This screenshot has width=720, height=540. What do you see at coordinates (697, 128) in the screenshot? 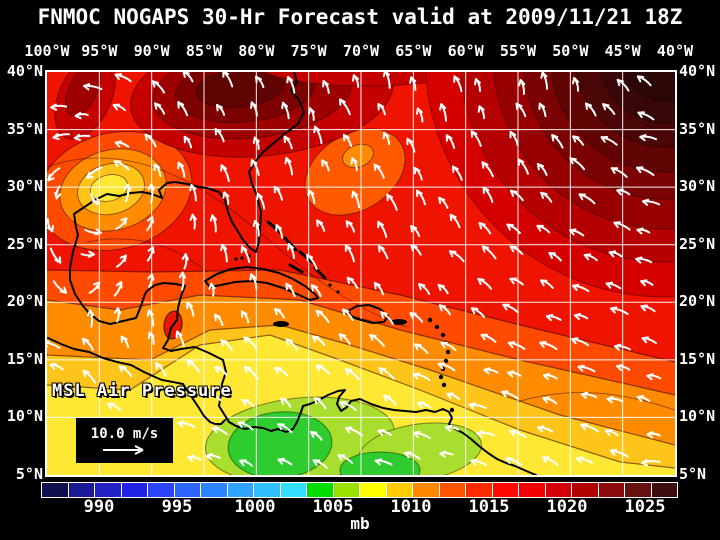
I see `lat-tick-label-right: 35°N` at bounding box center [697, 128].